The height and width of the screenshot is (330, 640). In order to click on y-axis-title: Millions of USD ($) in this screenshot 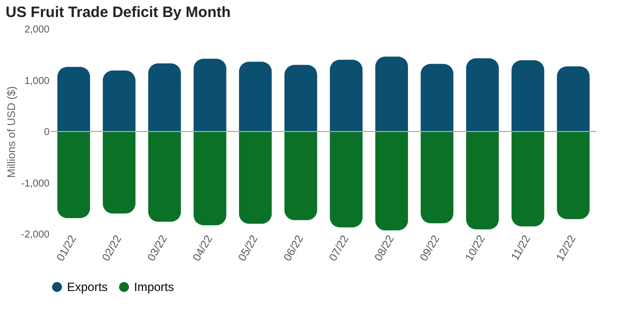, I will do `click(12, 132)`.